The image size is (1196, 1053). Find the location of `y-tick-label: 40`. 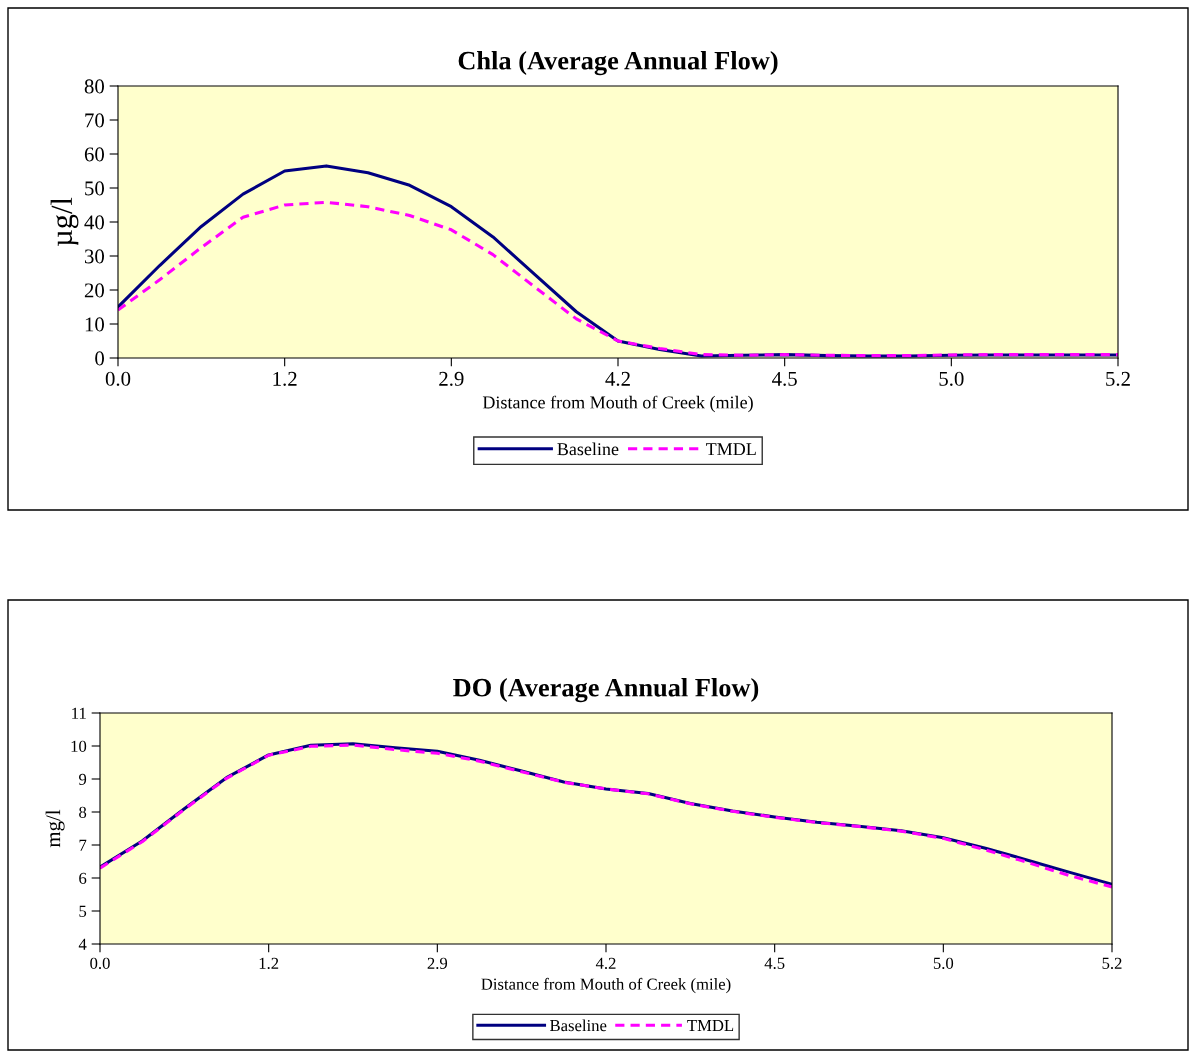

y-tick-label: 40 is located at coordinates (94, 222).